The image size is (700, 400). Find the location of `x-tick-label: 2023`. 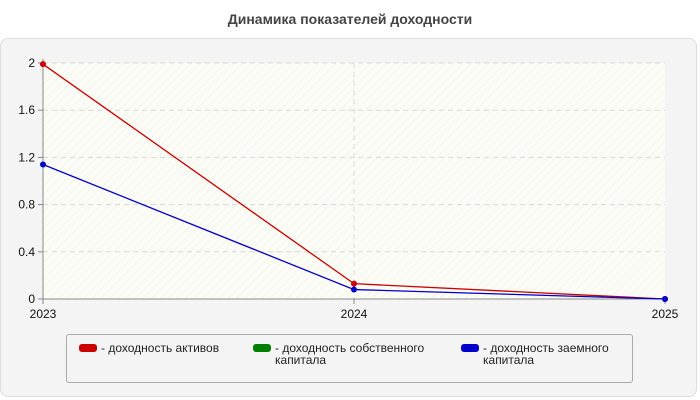

x-tick-label: 2023 is located at coordinates (43, 314).